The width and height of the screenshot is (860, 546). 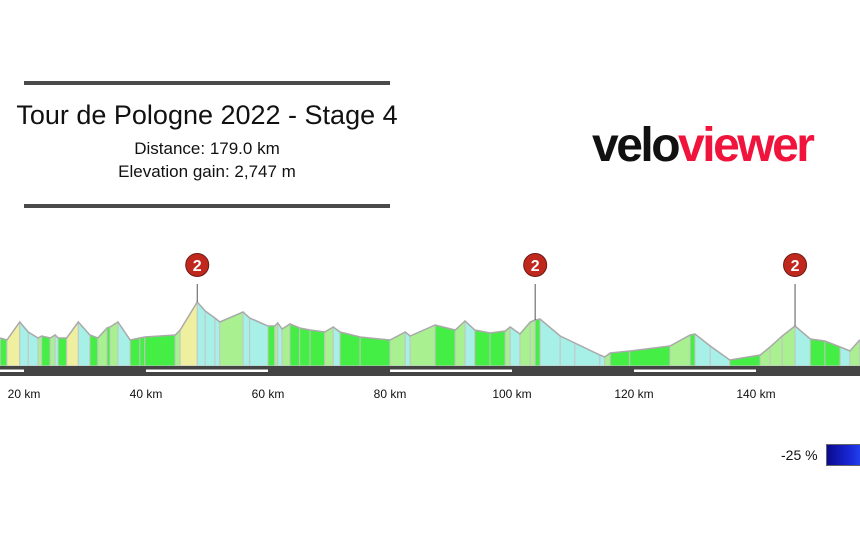 What do you see at coordinates (146, 394) in the screenshot?
I see `x-tick-label: 40 km` at bounding box center [146, 394].